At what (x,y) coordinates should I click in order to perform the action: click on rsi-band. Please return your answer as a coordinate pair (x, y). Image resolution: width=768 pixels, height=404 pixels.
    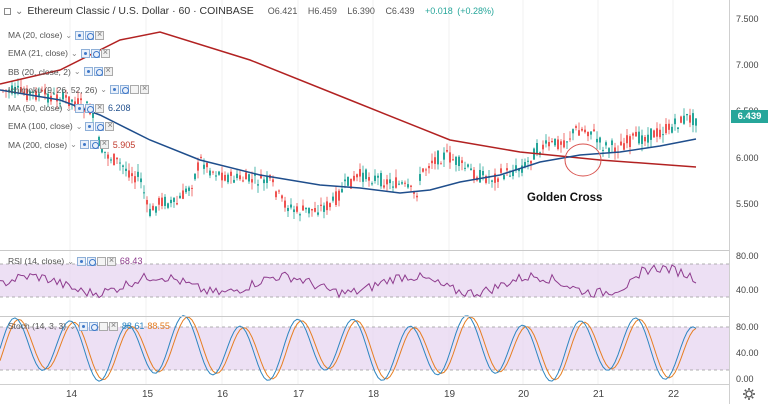
    Looking at the image, I should click on (364, 280).